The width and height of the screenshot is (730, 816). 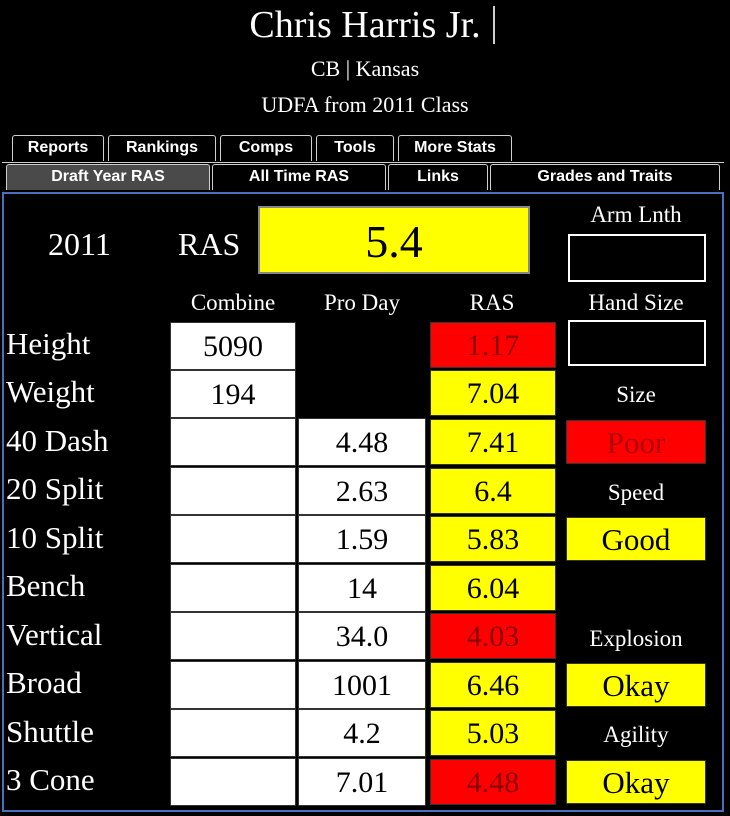 I want to click on size-grade: Poor, so click(x=636, y=442).